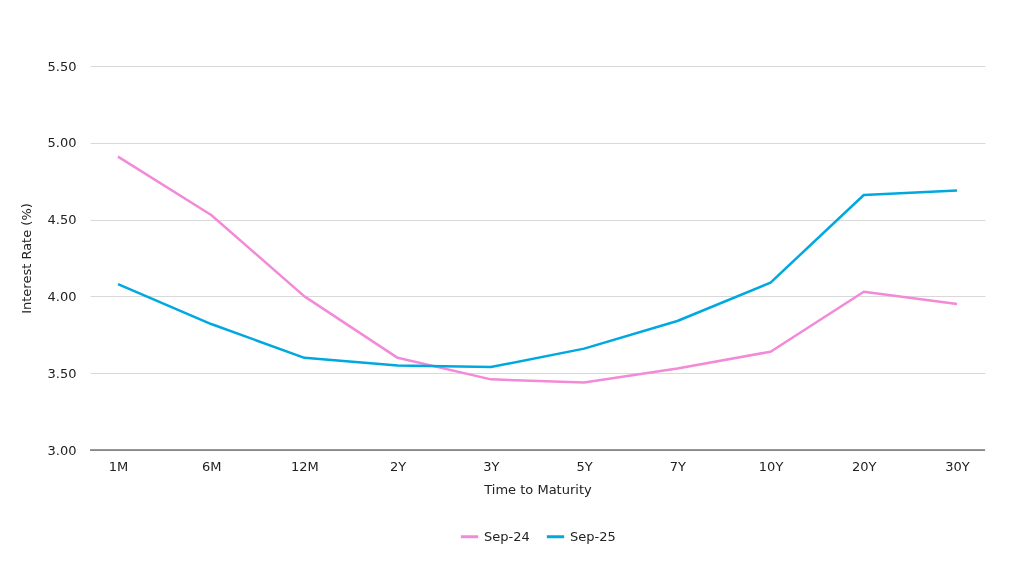  What do you see at coordinates (537, 489) in the screenshot?
I see `x-axis-title: Time to Maturity` at bounding box center [537, 489].